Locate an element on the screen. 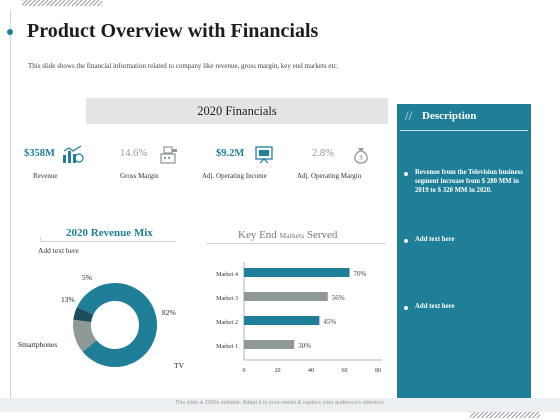 This screenshot has width=560, height=420. metric-value: $9.2M is located at coordinates (230, 153).